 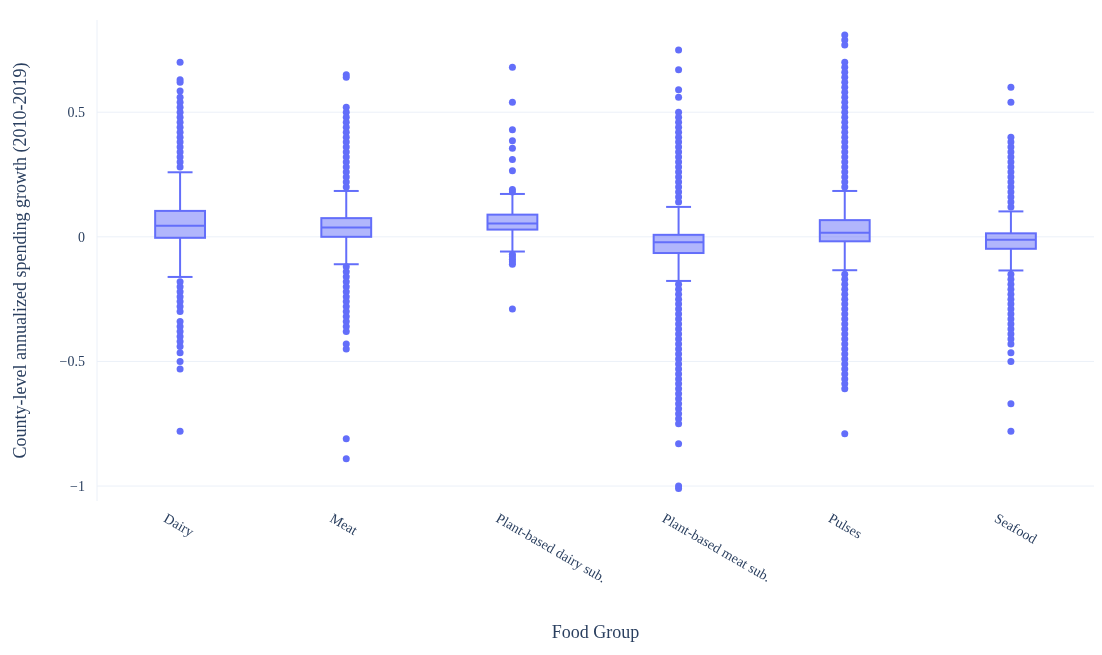 I want to click on y-axis-title: County-level annualized spending growth (2010-2019), so click(x=20, y=260).